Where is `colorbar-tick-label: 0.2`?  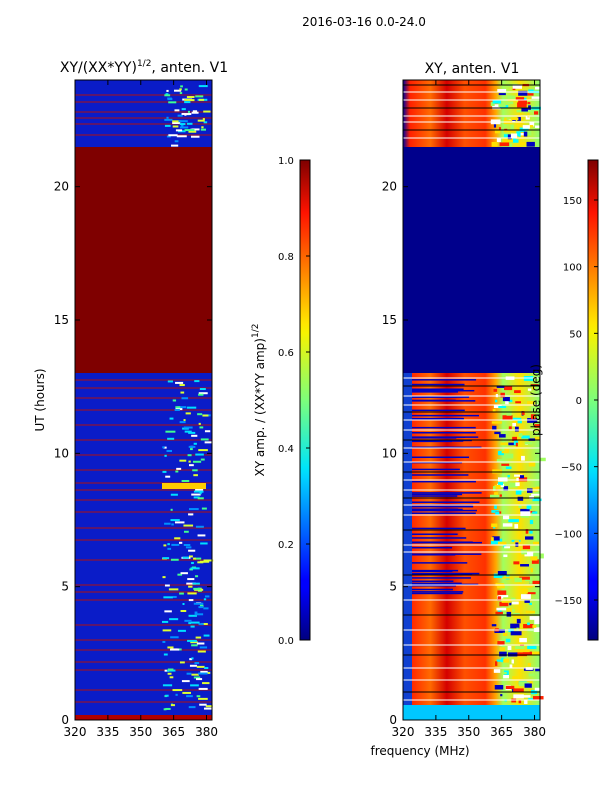
colorbar-tick-label: 0.2 is located at coordinates (286, 545).